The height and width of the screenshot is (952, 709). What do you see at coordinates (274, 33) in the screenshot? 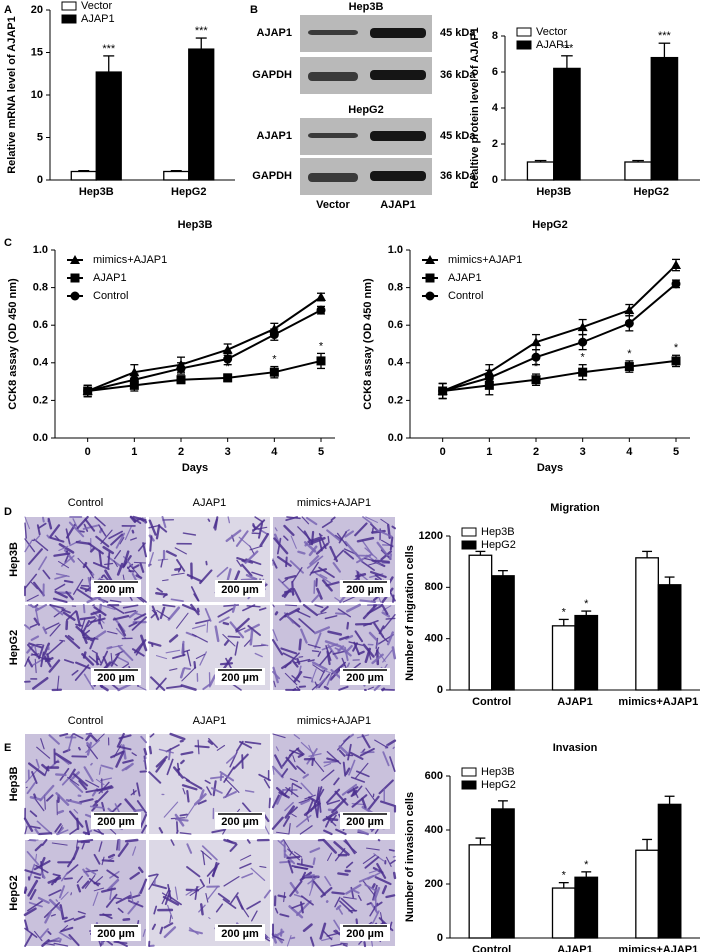
I see `blot-row-label: AJAP1` at bounding box center [274, 33].